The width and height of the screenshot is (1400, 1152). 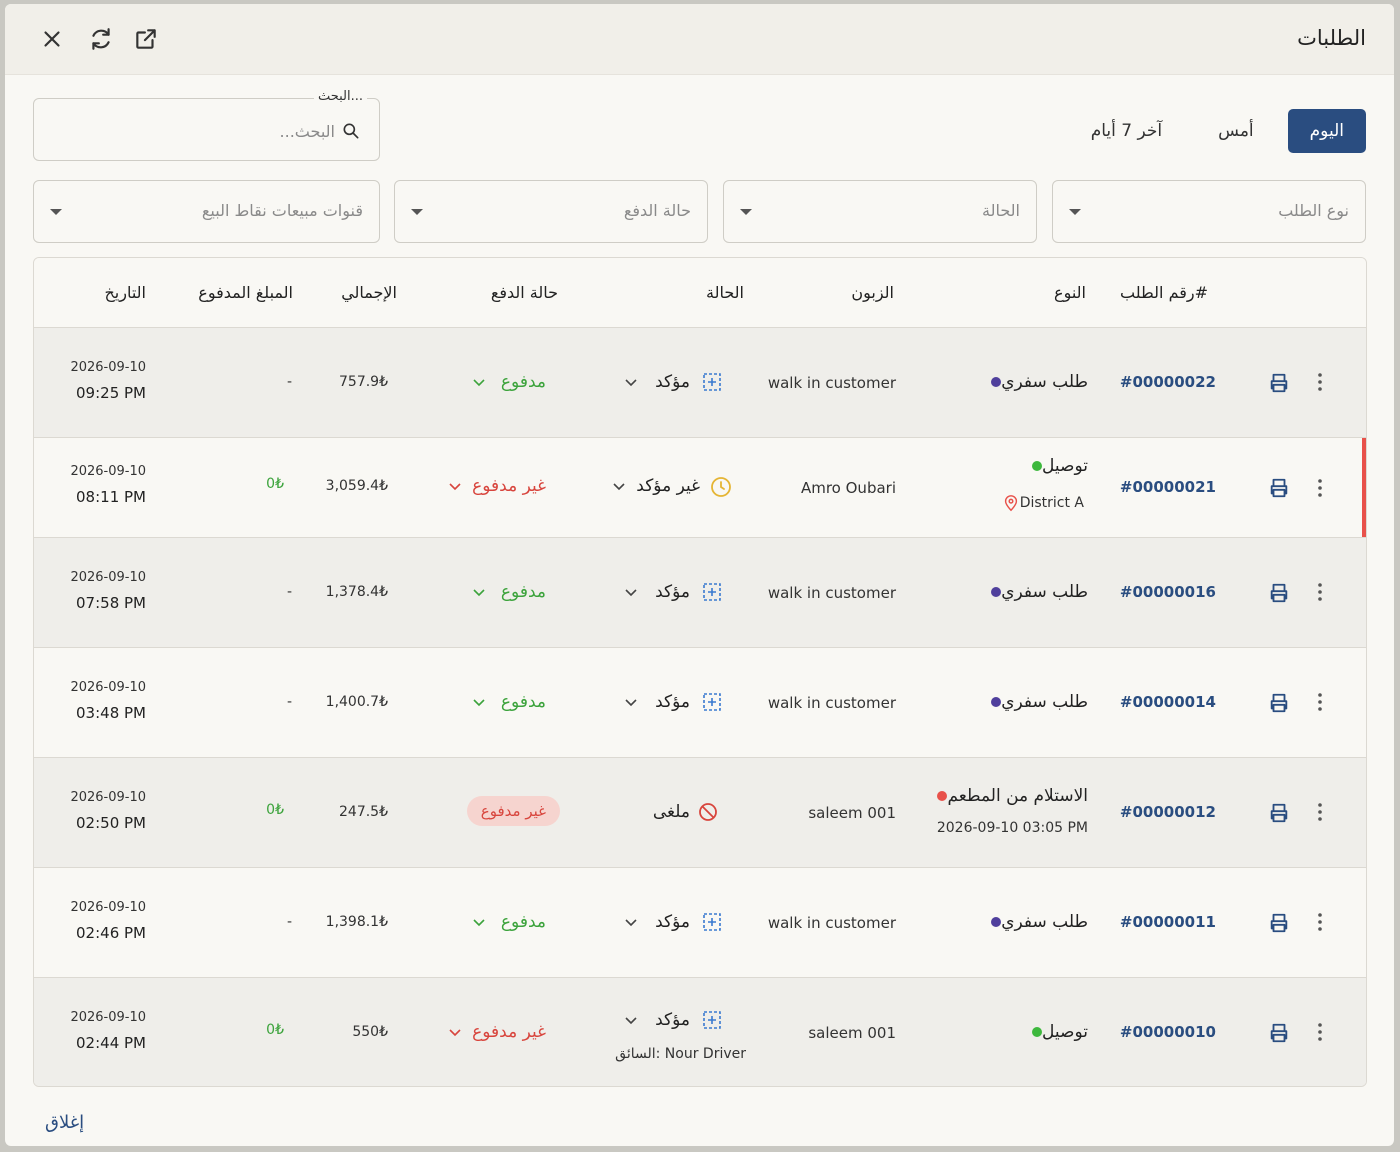 I want to click on order-number: #00000021, so click(x=1167, y=487).